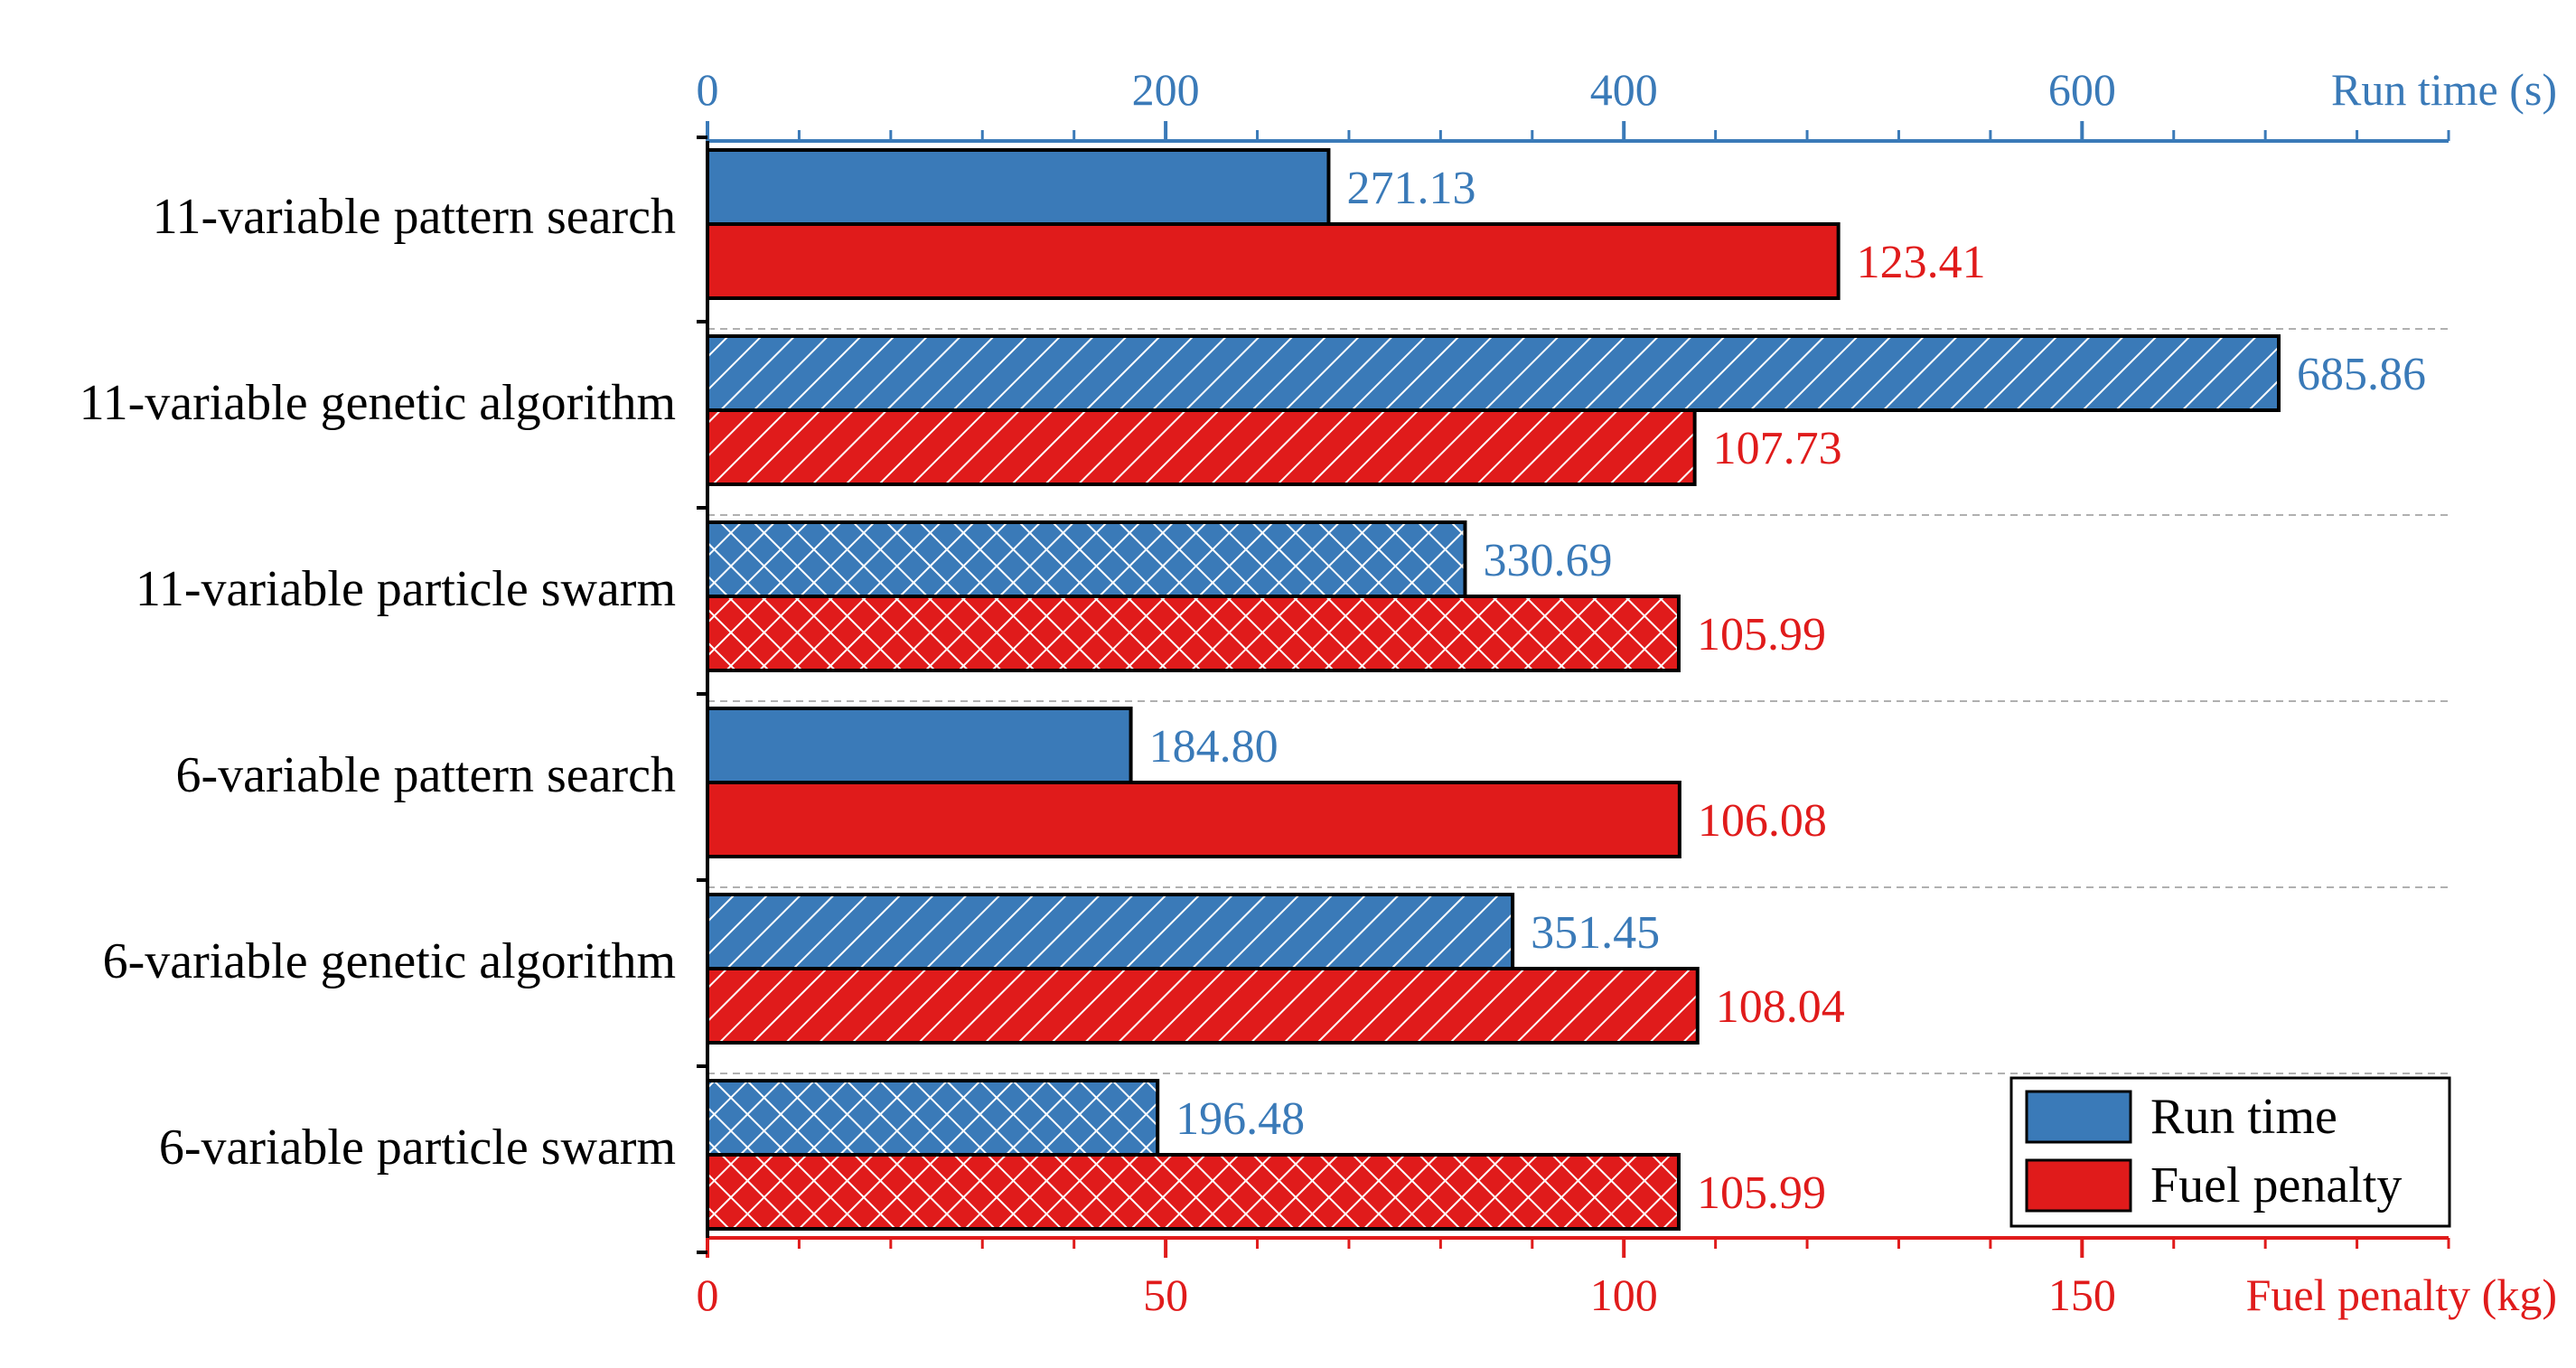  I want to click on bar-value-label: 196.48, so click(1240, 1119).